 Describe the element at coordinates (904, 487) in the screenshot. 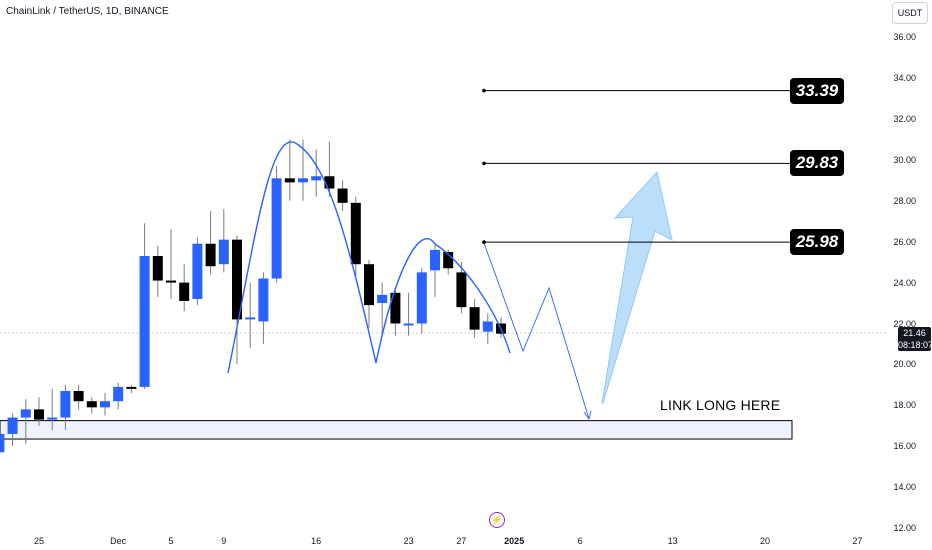

I see `y-axis-tick: 14.00` at that location.